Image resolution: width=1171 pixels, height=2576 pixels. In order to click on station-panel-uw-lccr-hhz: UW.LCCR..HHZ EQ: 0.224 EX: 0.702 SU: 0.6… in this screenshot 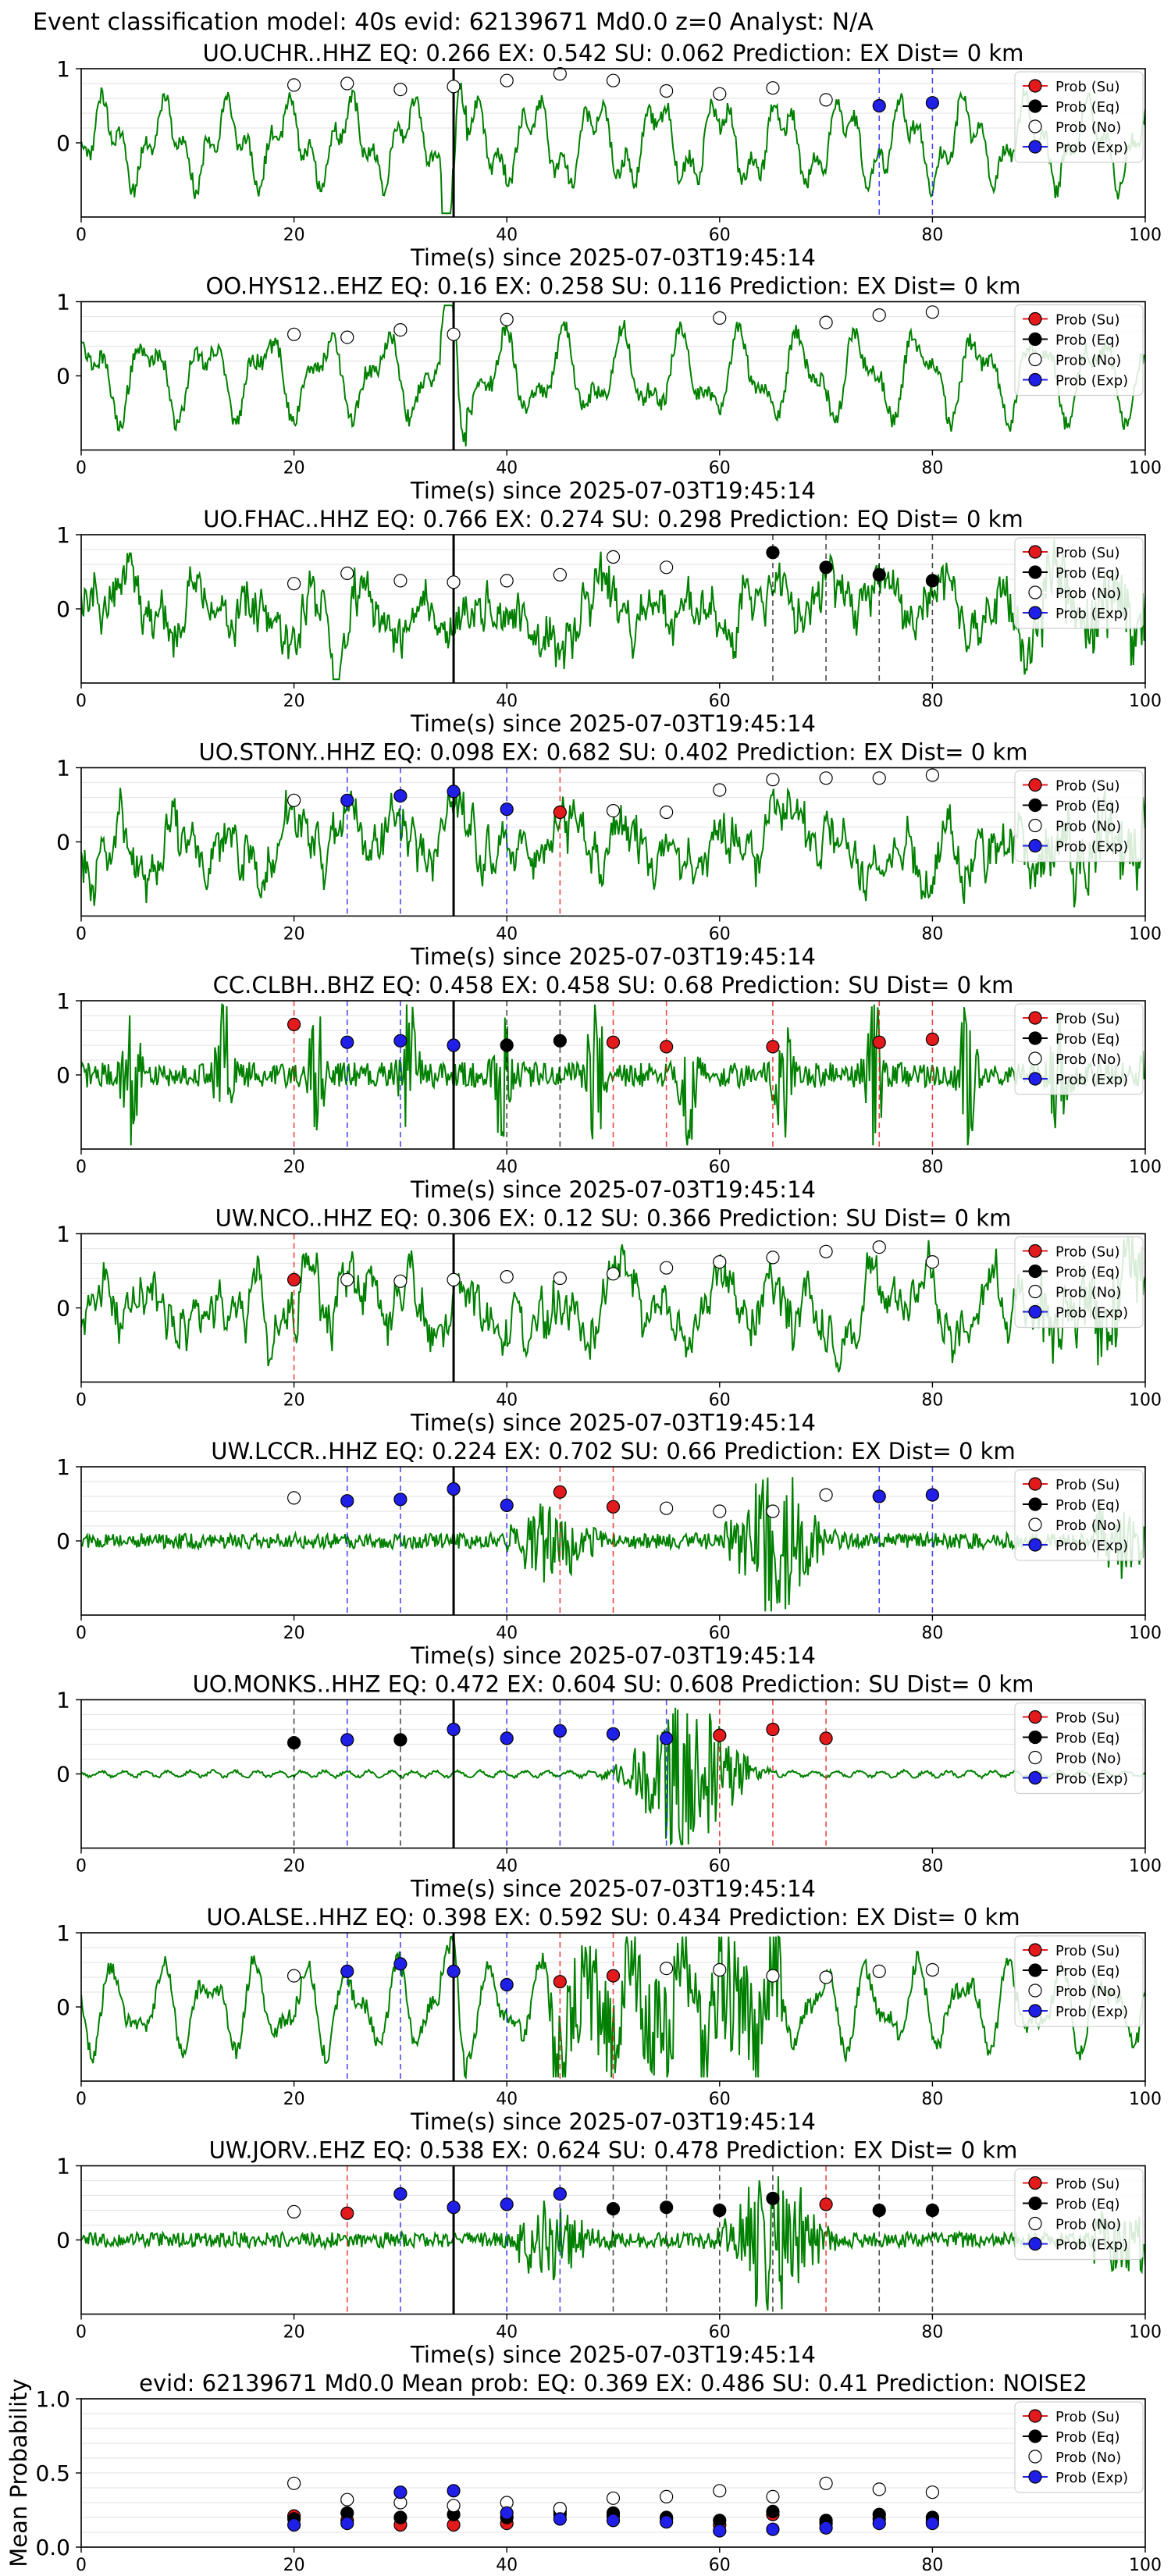, I will do `click(609, 1553)`.